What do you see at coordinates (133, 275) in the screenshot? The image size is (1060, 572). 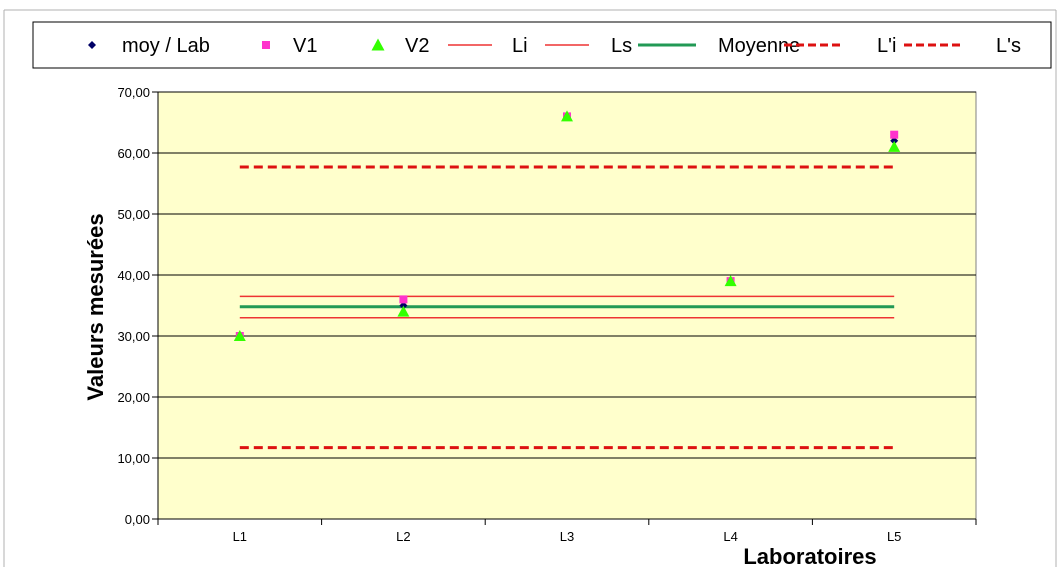 I see `y-tick-label: 40,00` at bounding box center [133, 275].